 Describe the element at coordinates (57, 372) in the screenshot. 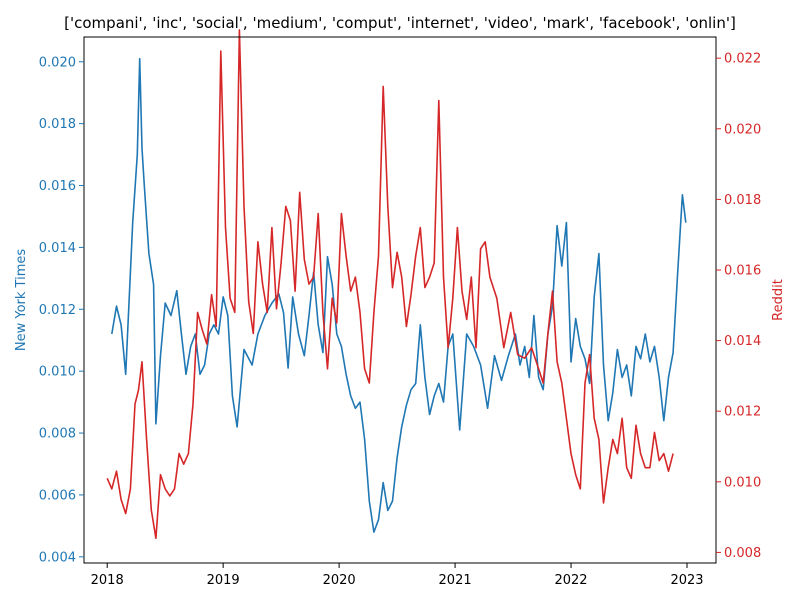

I see `y-left-tick-label: 0.010` at that location.